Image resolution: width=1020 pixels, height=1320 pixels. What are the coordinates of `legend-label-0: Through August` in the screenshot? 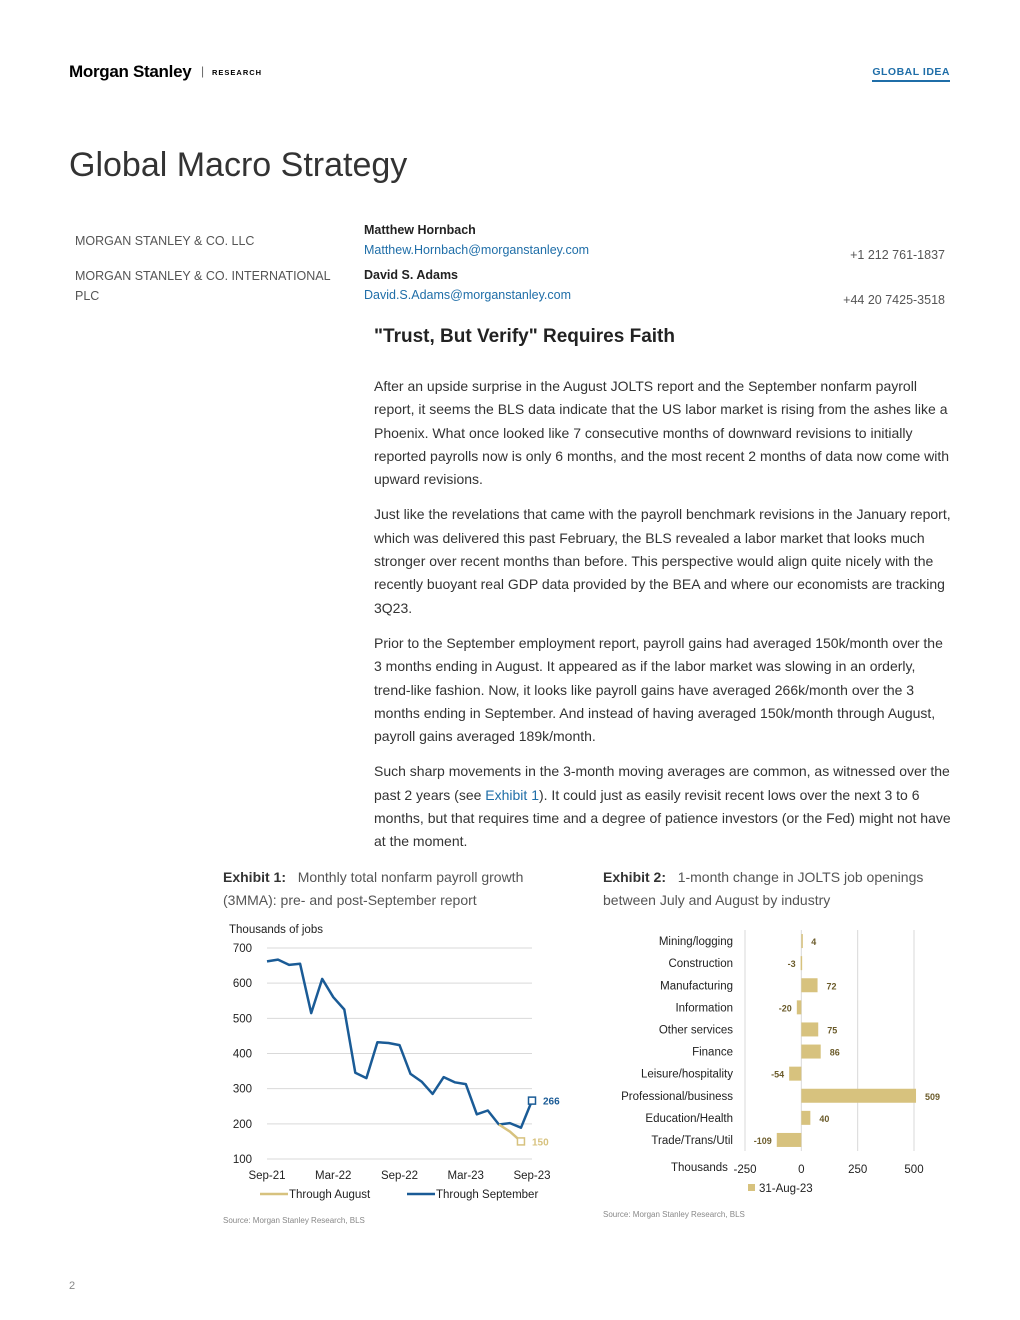 It's located at (330, 1195).